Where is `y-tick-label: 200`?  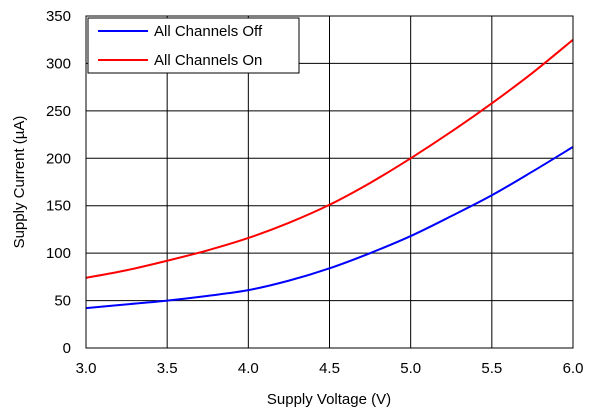
y-tick-label: 200 is located at coordinates (58, 158).